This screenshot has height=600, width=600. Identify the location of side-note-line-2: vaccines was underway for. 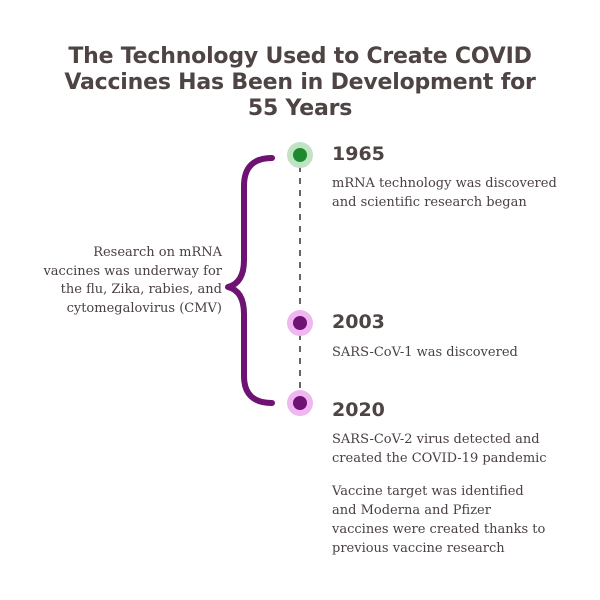
(132, 271).